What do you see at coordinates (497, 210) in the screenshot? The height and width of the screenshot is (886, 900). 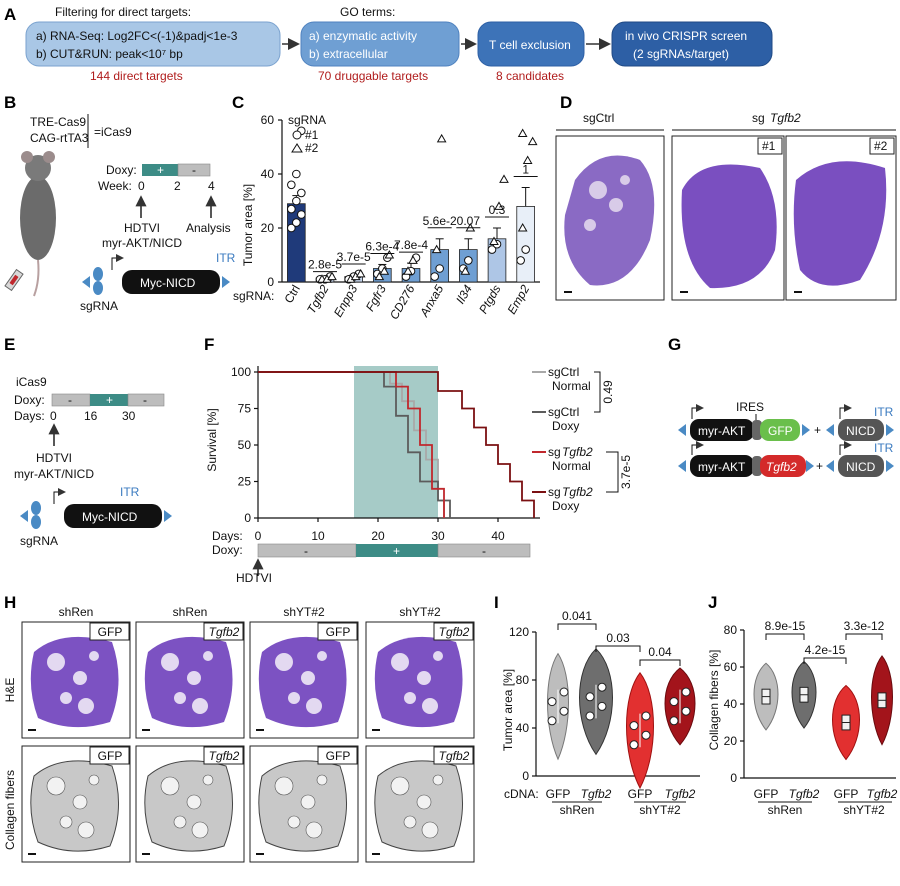 I see `c-pvalue: 0.3` at bounding box center [497, 210].